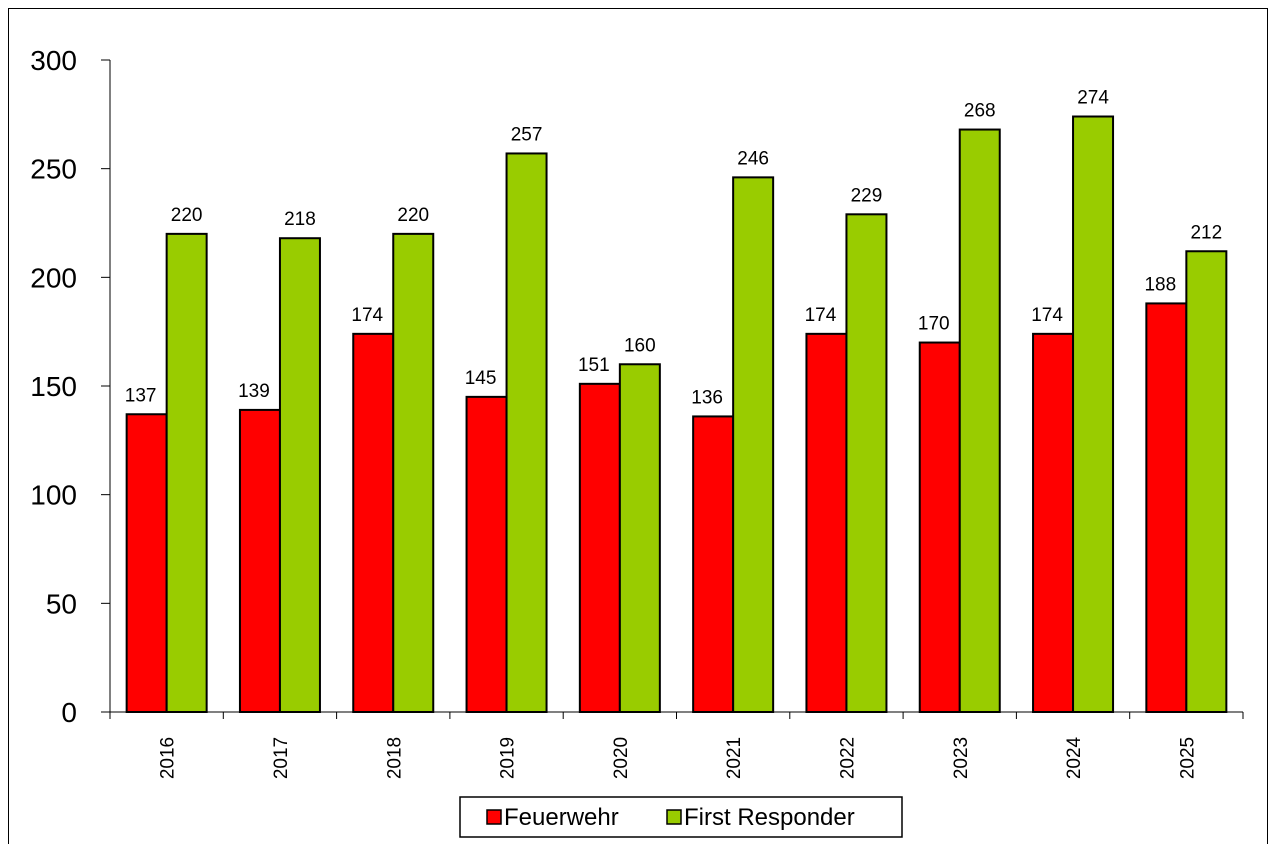 This screenshot has height=844, width=1272. What do you see at coordinates (168, 758) in the screenshot?
I see `category-label: 2016` at bounding box center [168, 758].